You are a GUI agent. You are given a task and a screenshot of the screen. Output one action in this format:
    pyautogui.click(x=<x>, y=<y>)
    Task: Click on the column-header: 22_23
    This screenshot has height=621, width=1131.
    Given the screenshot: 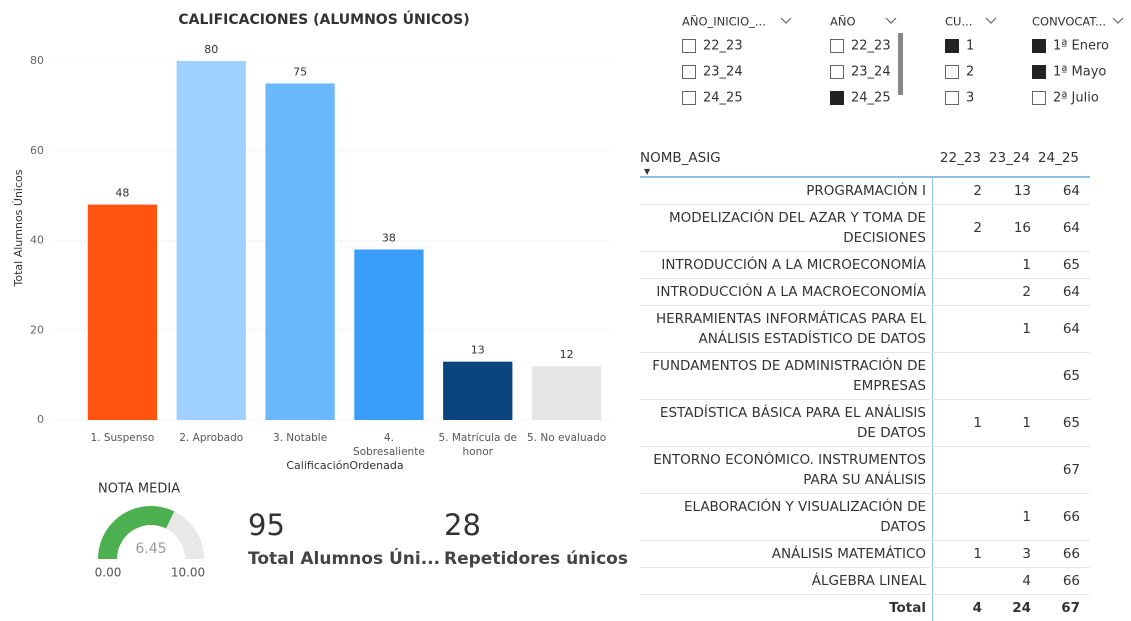 What is the action you would take?
    pyautogui.click(x=960, y=158)
    